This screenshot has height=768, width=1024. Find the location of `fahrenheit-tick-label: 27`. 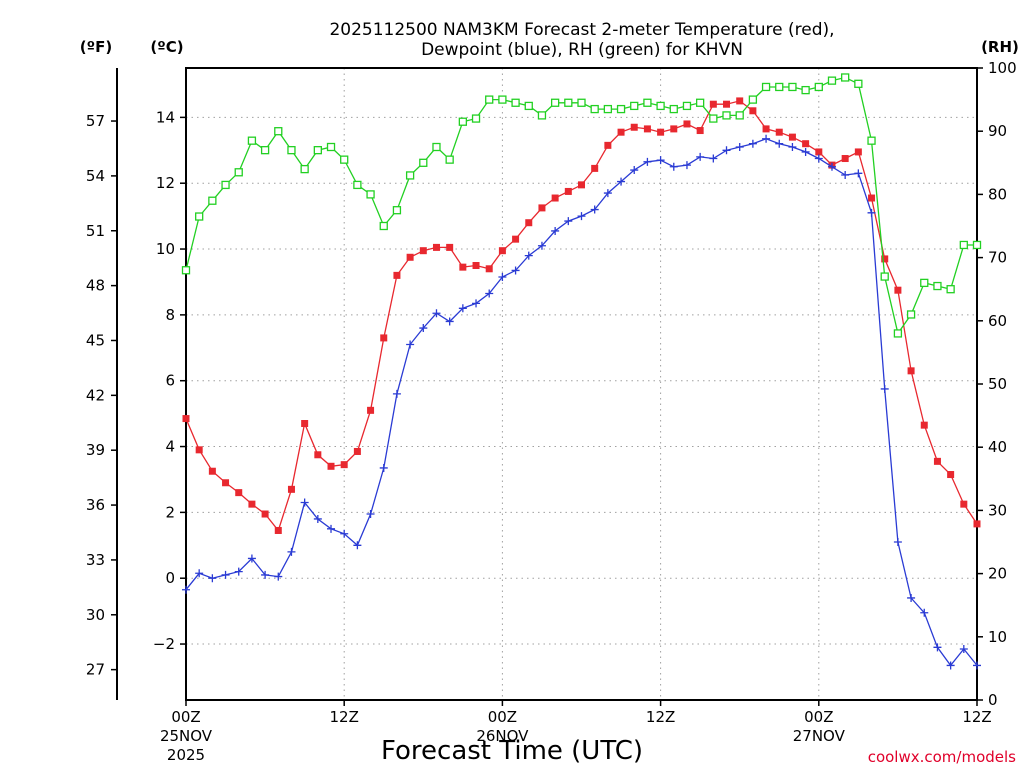

fahrenheit-tick-label: 27 is located at coordinates (95, 670).